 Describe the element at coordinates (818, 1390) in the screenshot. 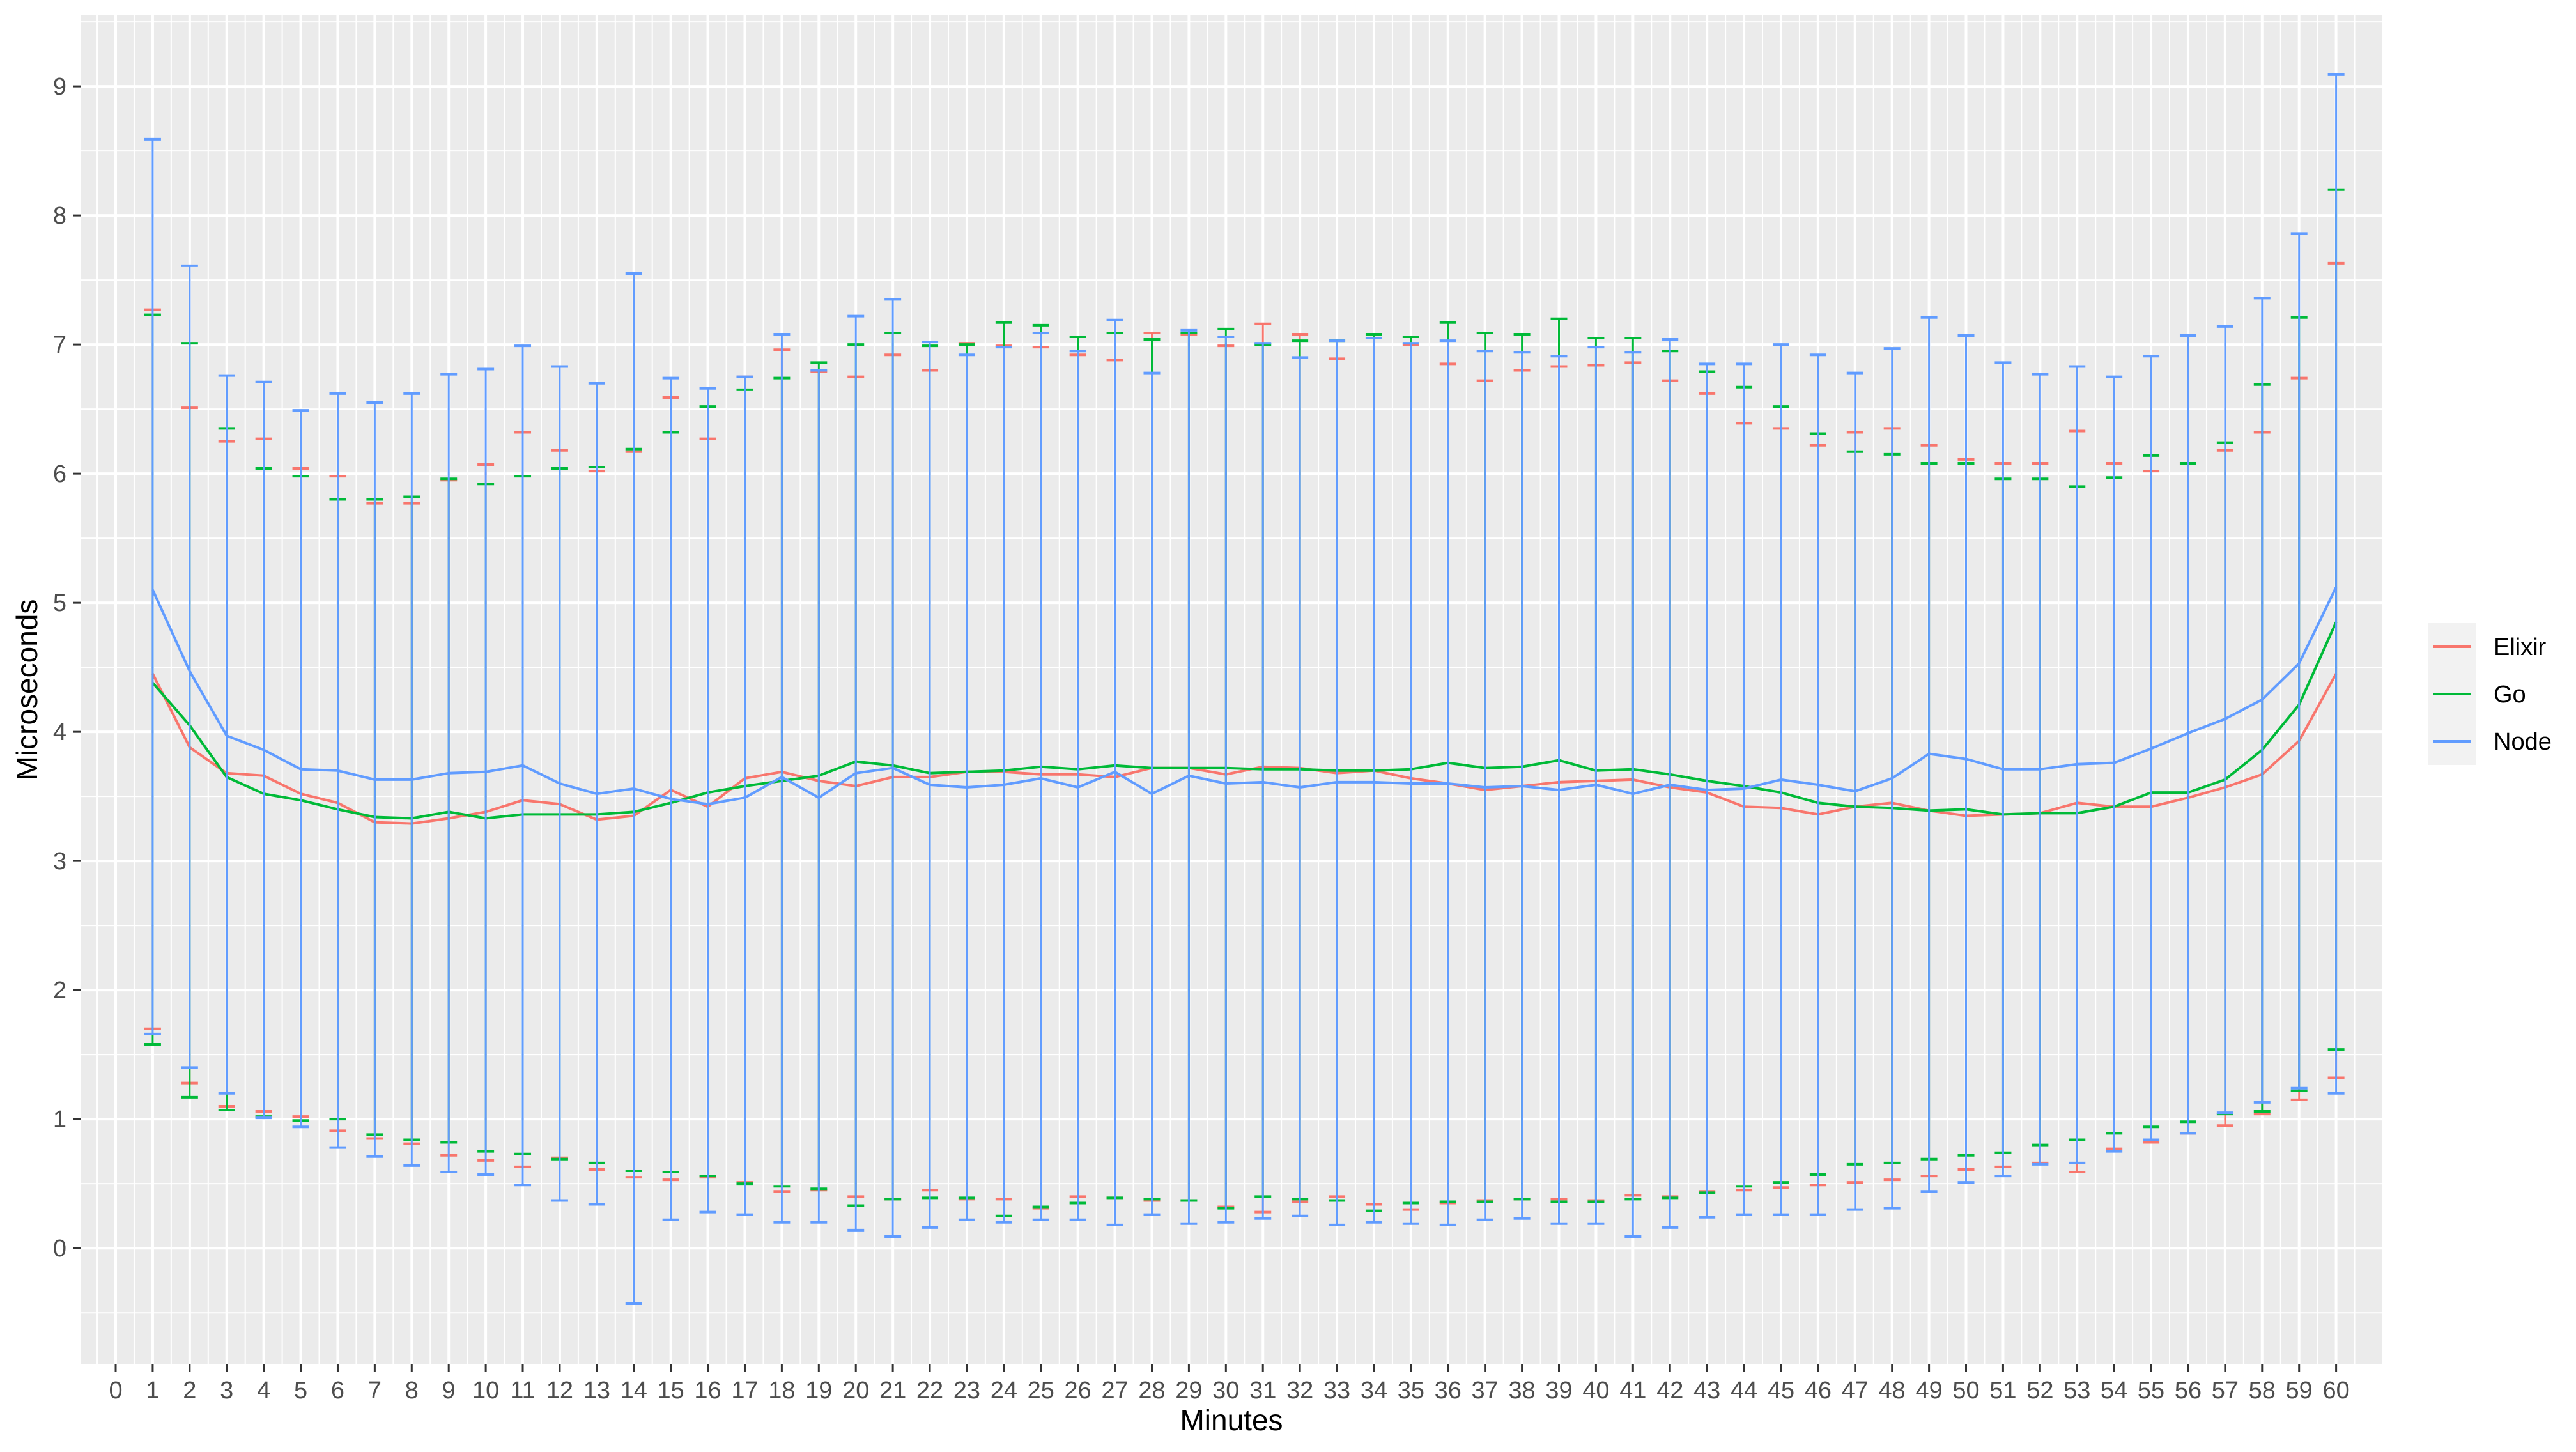

I see `x-tick-label: 19` at that location.